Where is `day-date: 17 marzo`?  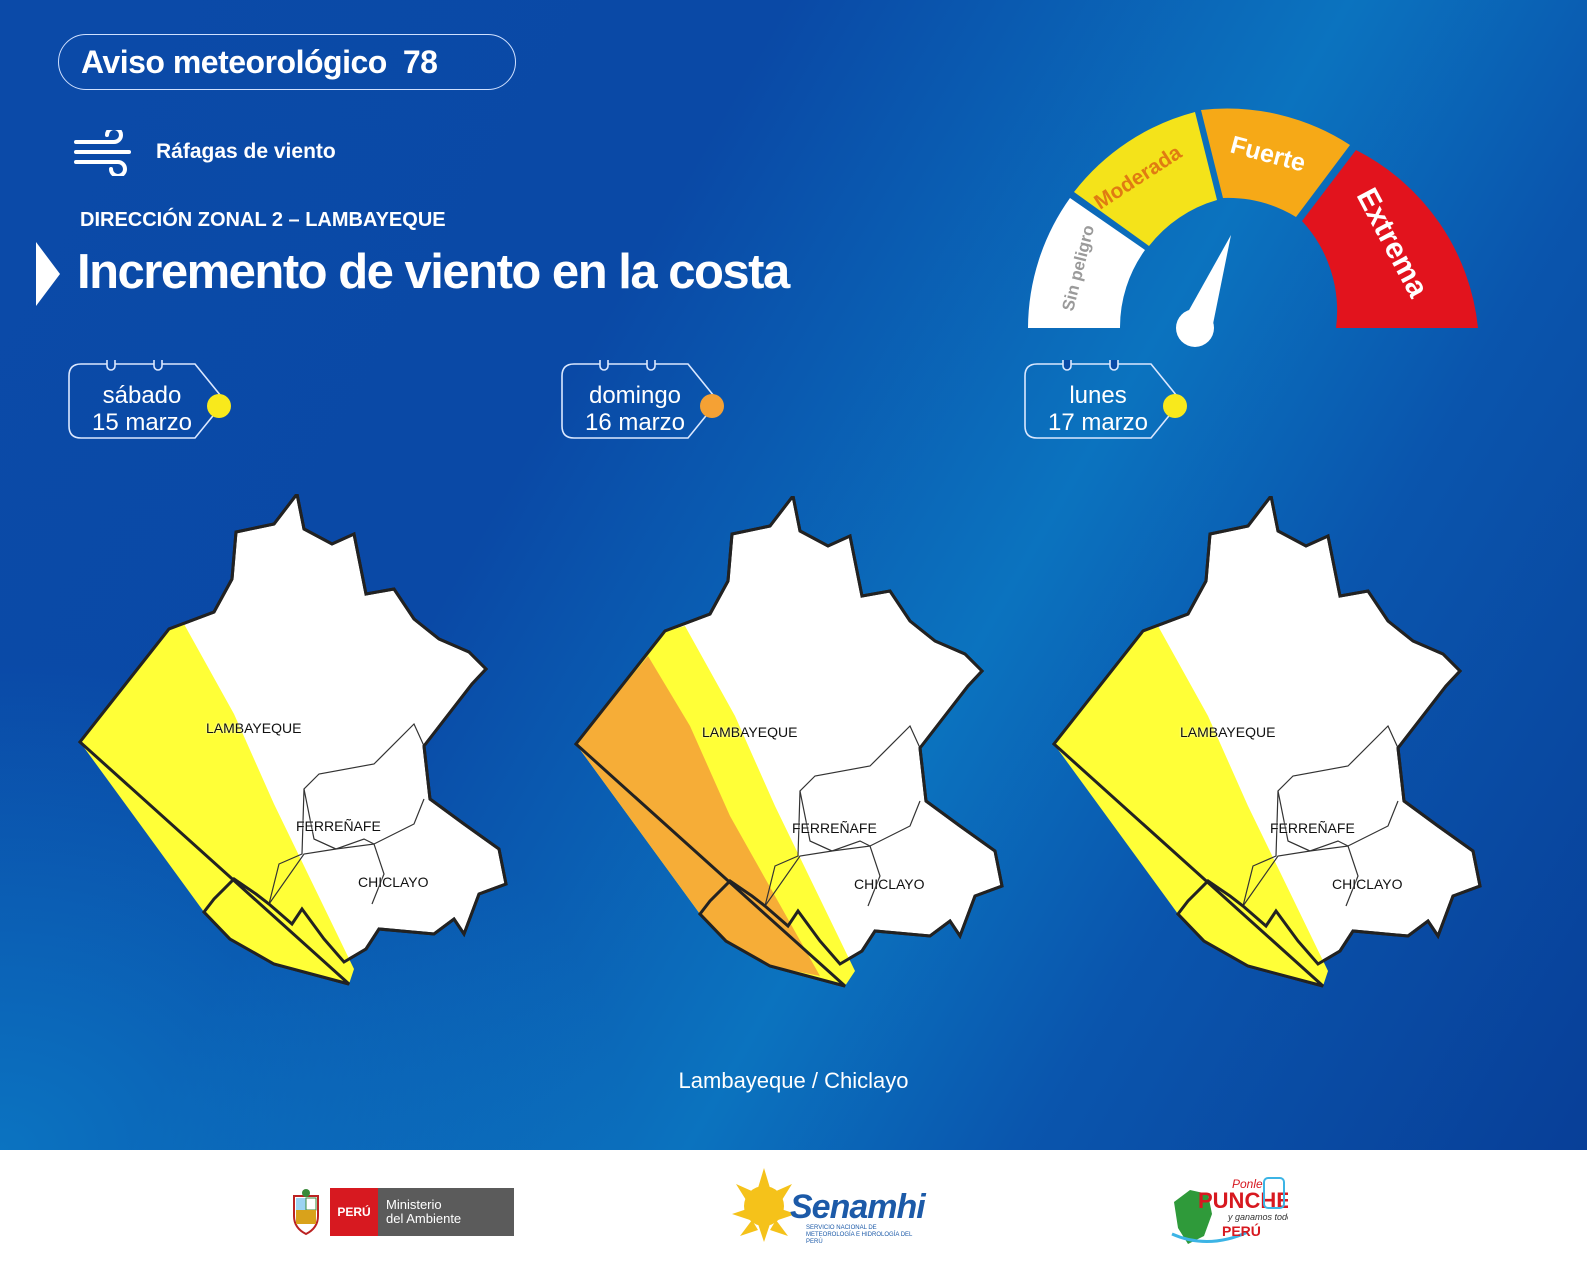
day-date: 17 marzo is located at coordinates (1098, 422).